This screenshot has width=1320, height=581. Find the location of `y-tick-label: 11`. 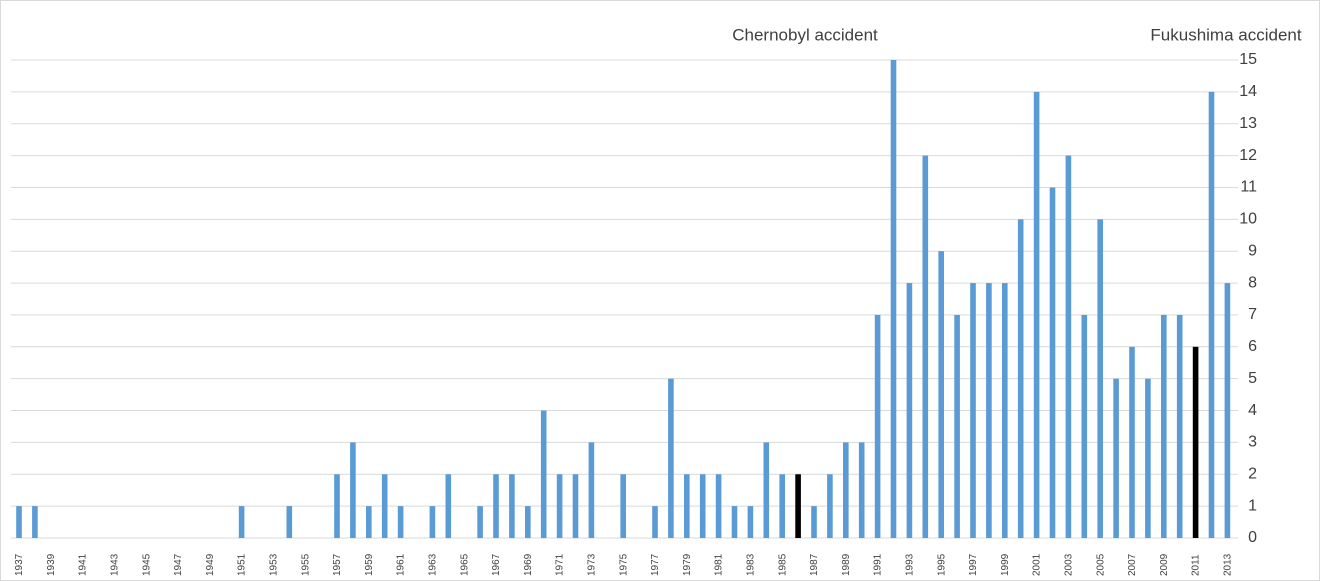

y-tick-label: 11 is located at coordinates (1248, 187).